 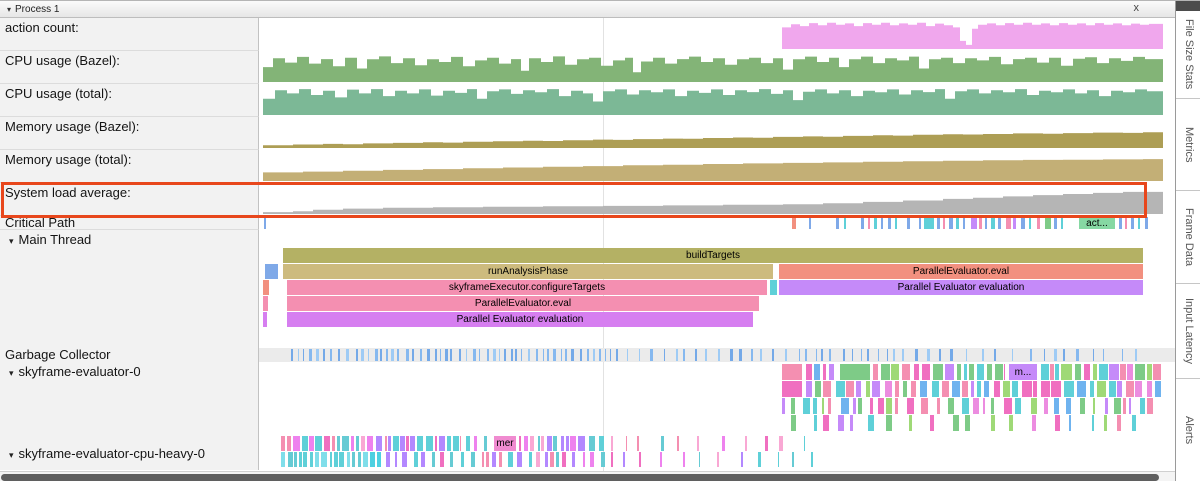 What do you see at coordinates (1188, 430) in the screenshot?
I see `tab-alerts: Alerts` at bounding box center [1188, 430].